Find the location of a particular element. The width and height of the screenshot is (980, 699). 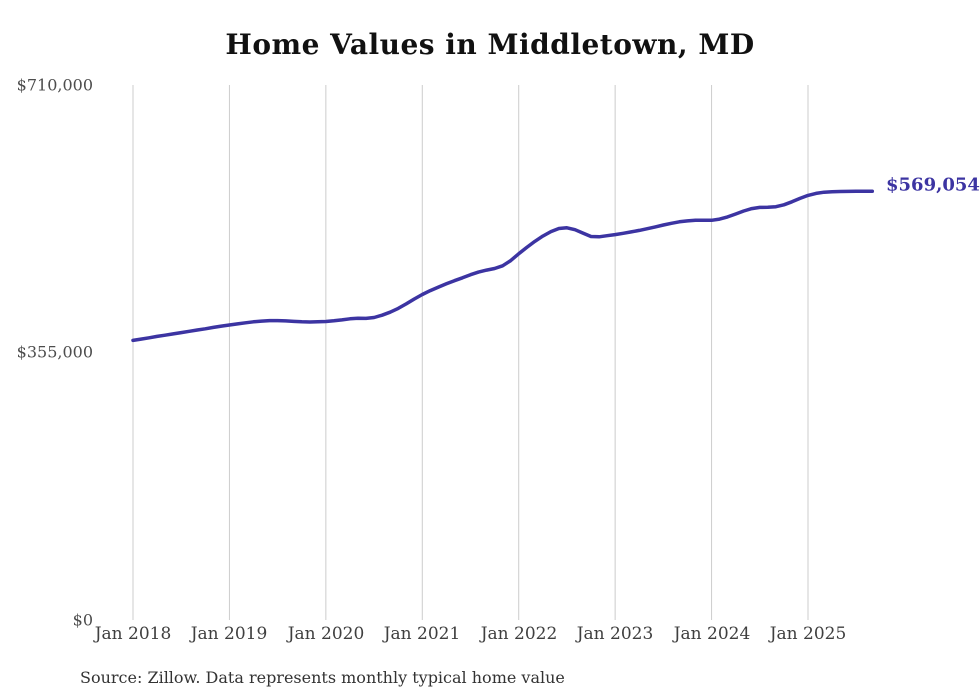

y-axis-tick-label: $355,000 is located at coordinates (54, 352).